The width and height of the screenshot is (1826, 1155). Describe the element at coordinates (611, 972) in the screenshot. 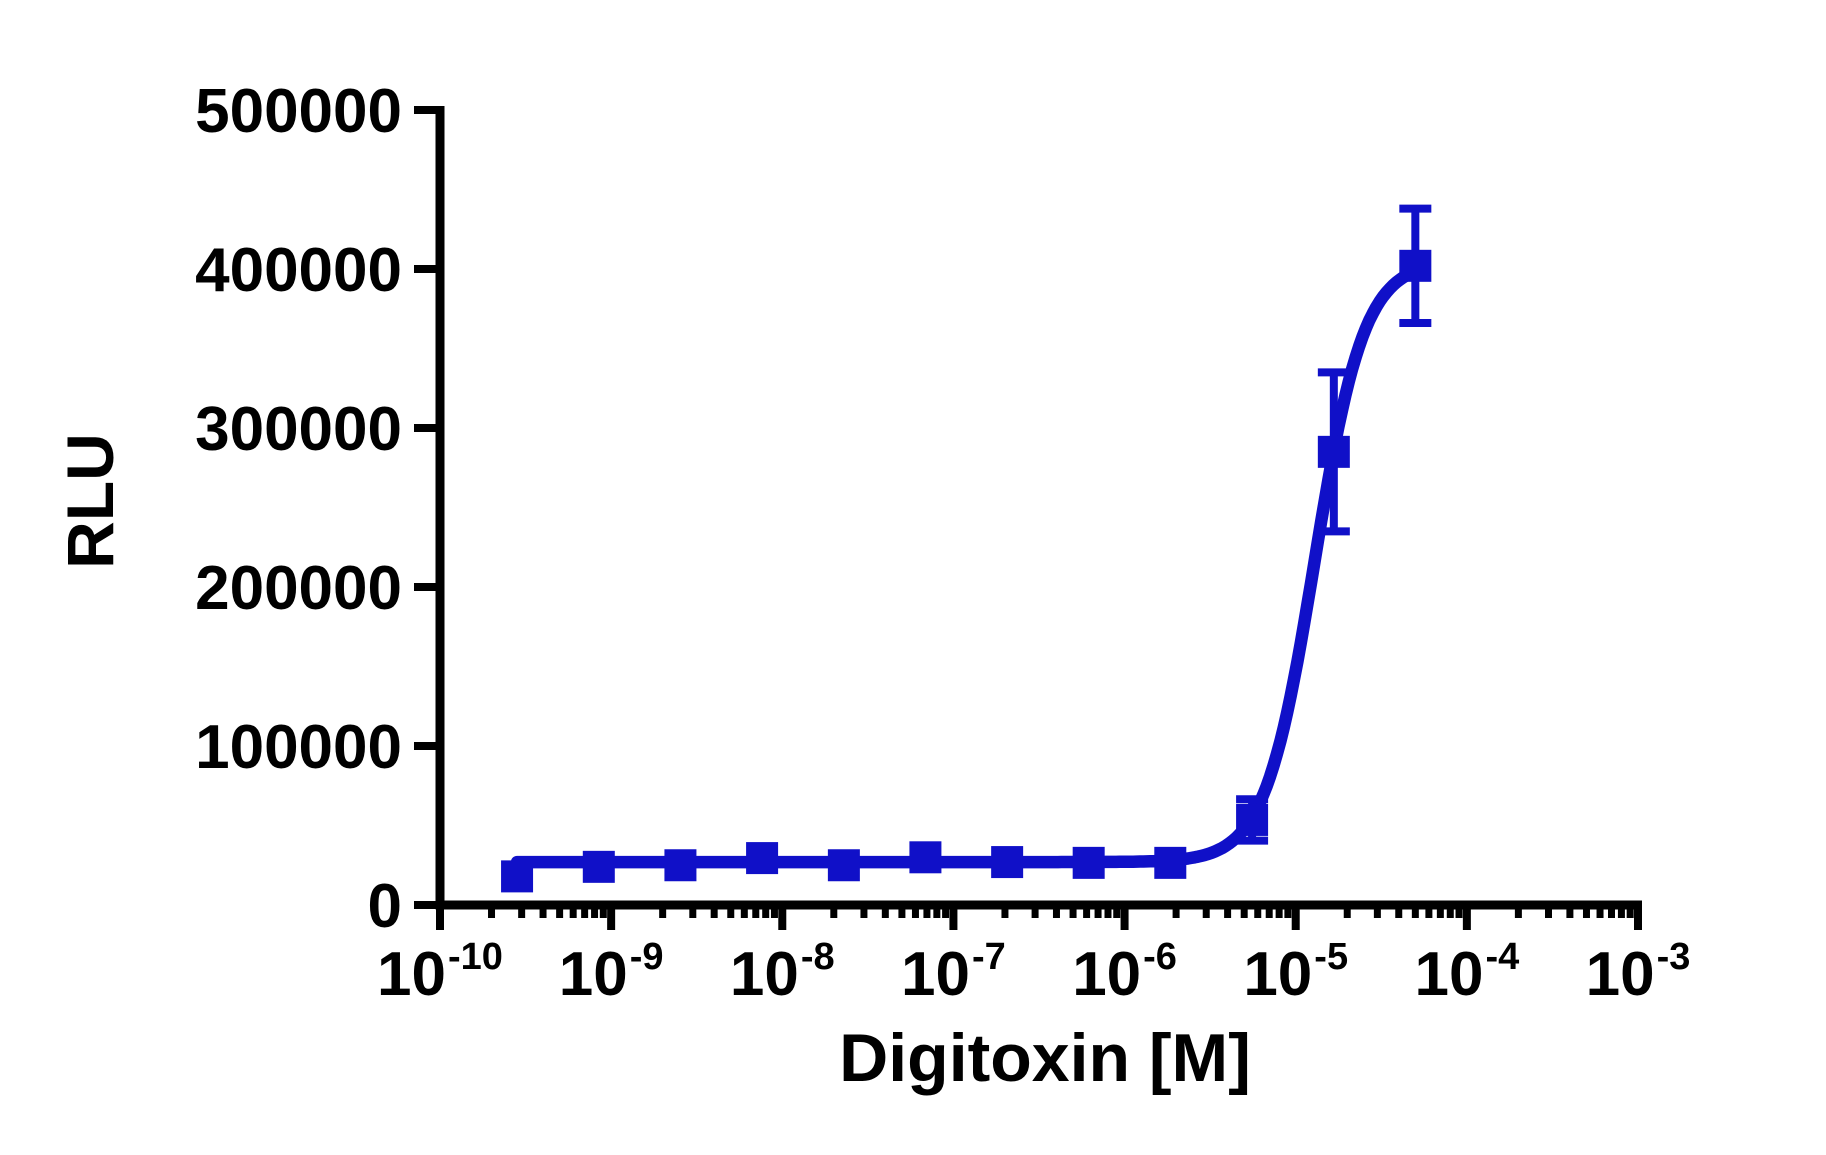

I see `x-tick-label: 10⁻⁹` at that location.